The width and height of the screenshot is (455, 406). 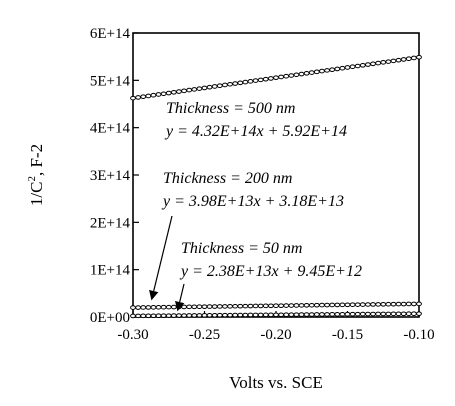 What do you see at coordinates (270, 271) in the screenshot?
I see `annotation-50nm-equation: y = 2.38E+13x + 9.45E+12` at bounding box center [270, 271].